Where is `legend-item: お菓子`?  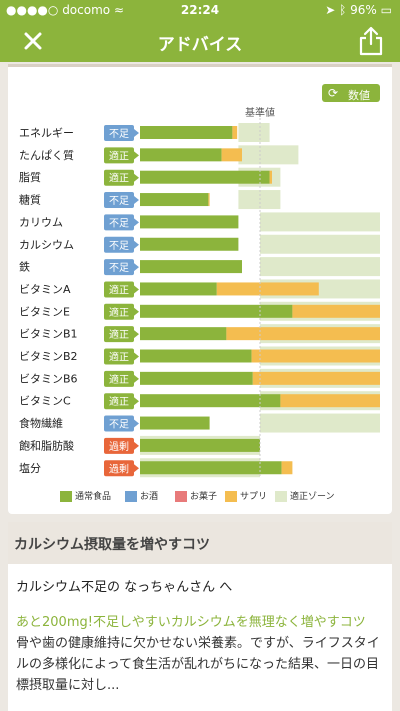
legend-item: お菓子 is located at coordinates (196, 495).